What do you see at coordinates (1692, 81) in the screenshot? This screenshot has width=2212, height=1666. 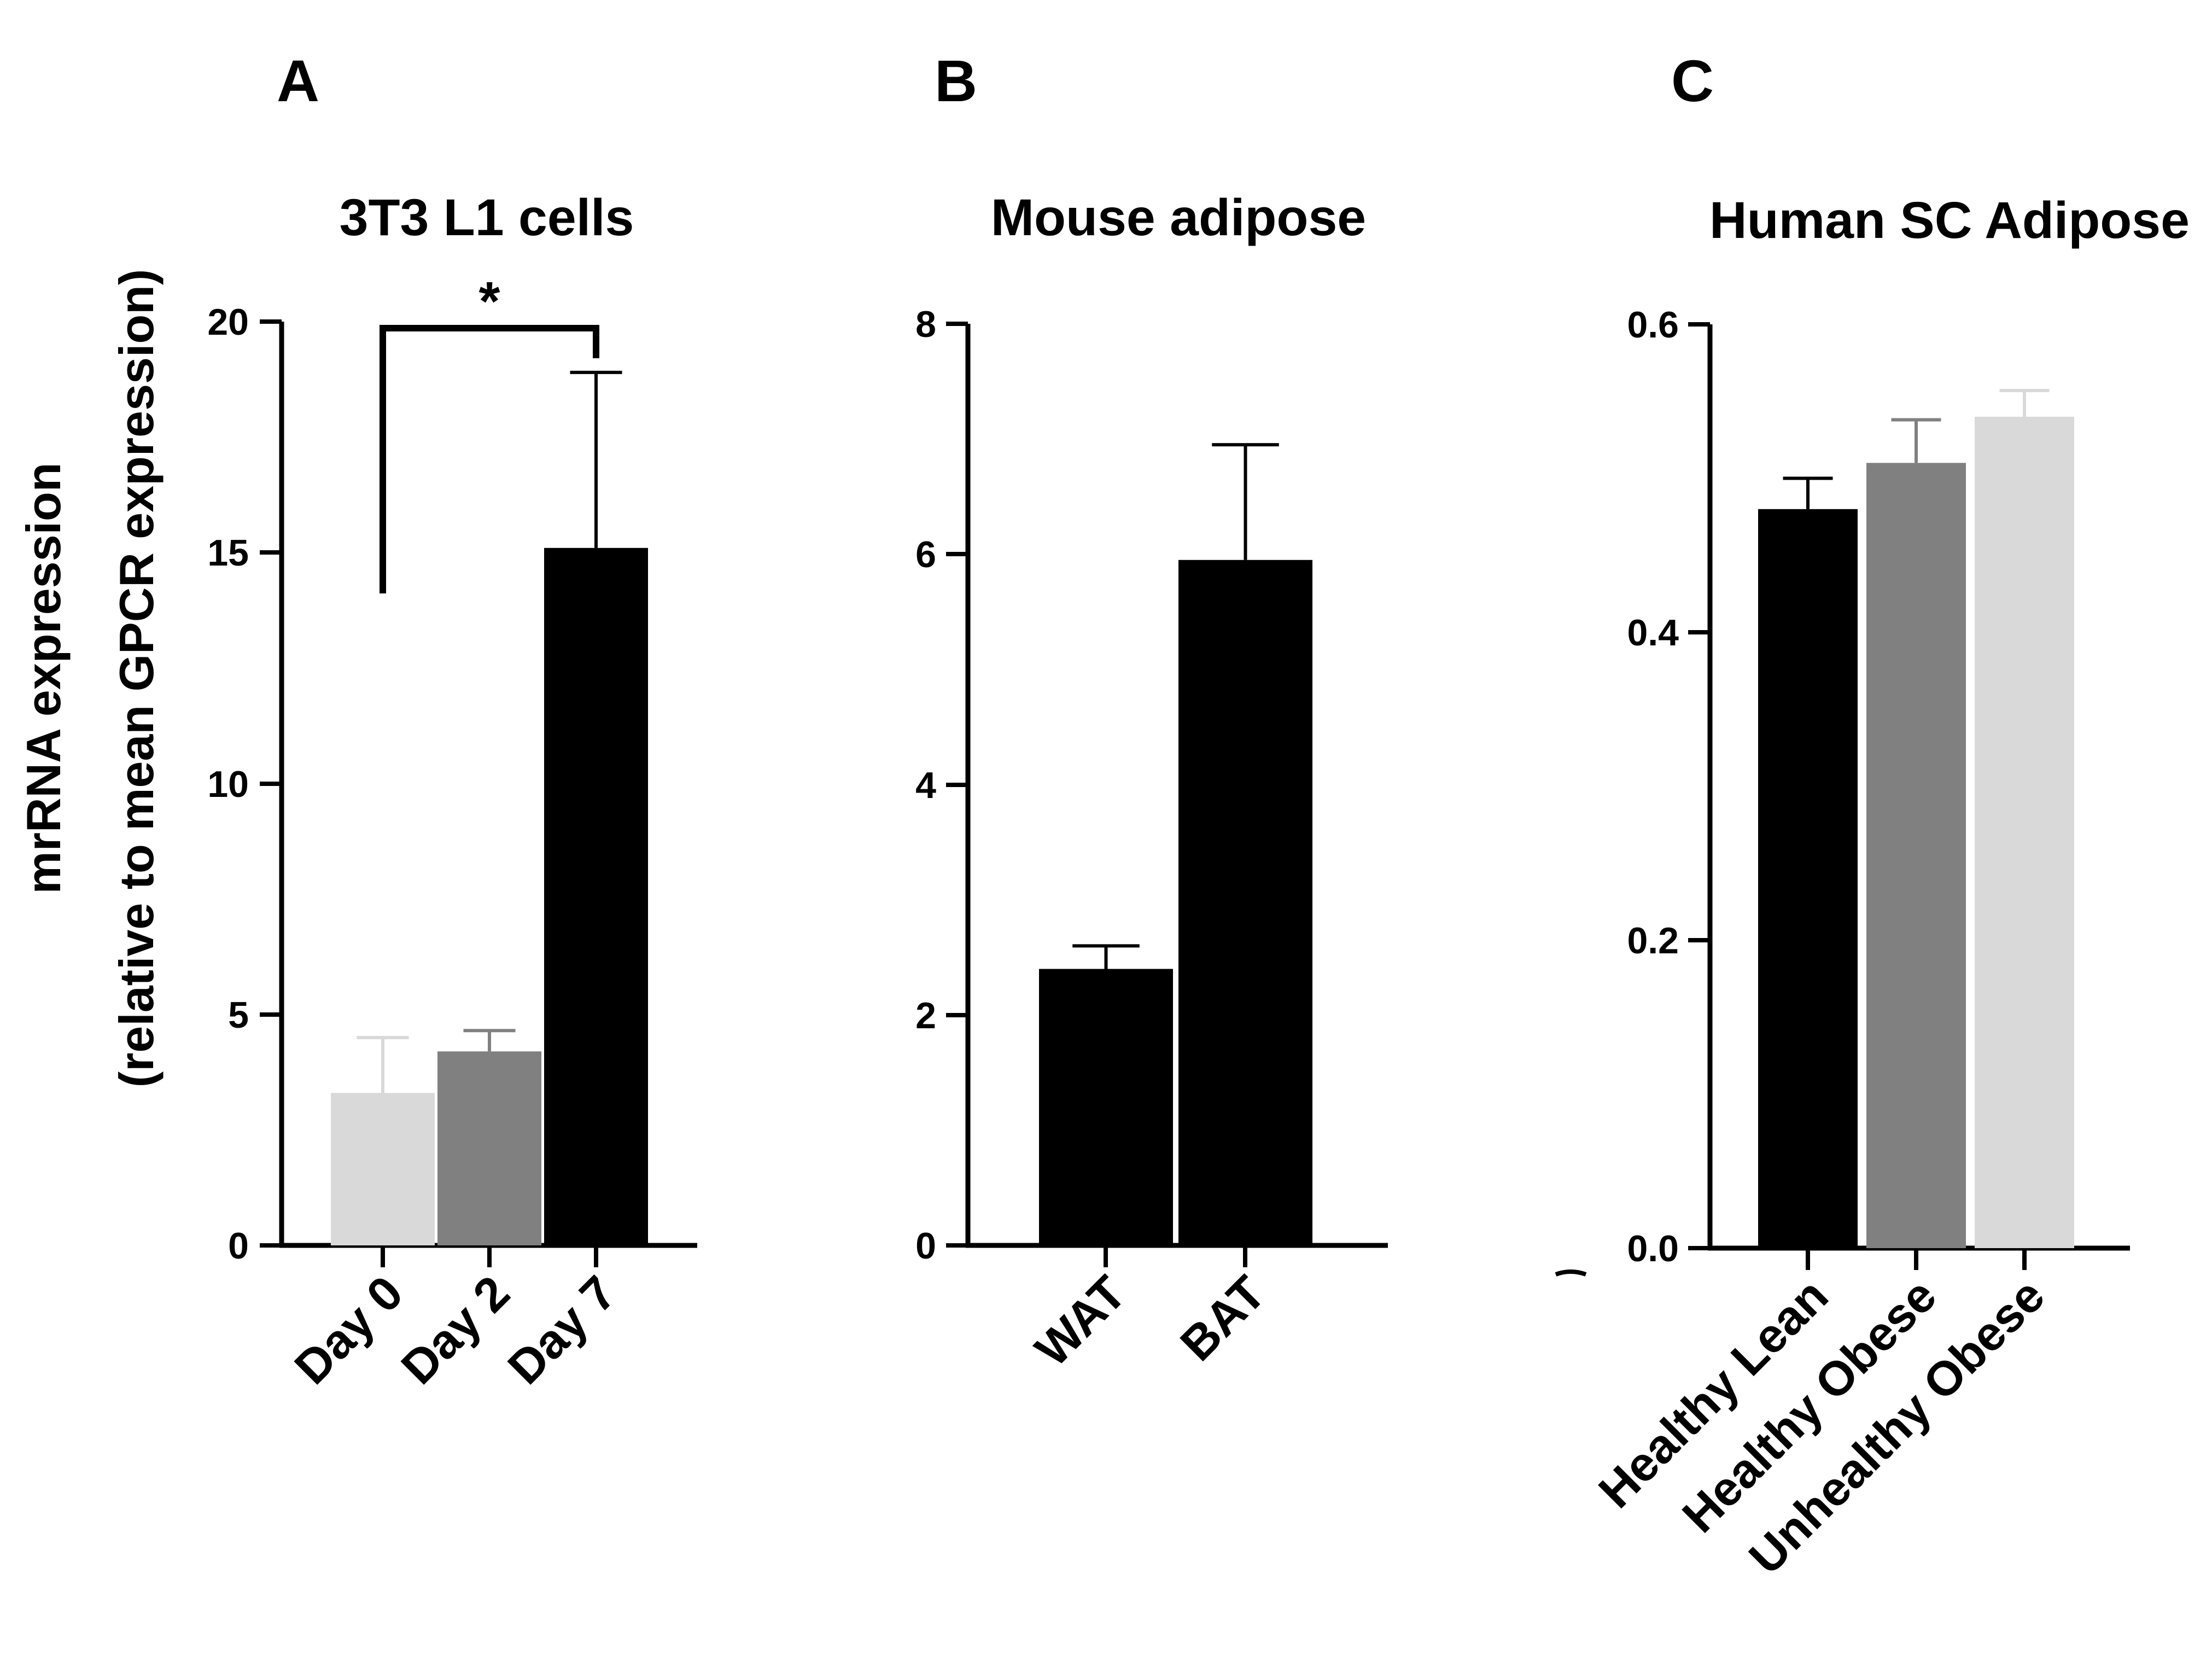 I see `panel-letter-c: C` at bounding box center [1692, 81].